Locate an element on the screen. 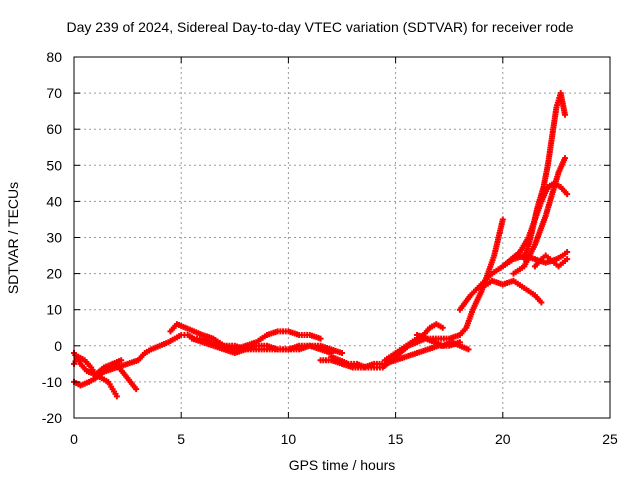 This screenshot has height=480, width=640. y-tick-label: 70 is located at coordinates (54, 93).